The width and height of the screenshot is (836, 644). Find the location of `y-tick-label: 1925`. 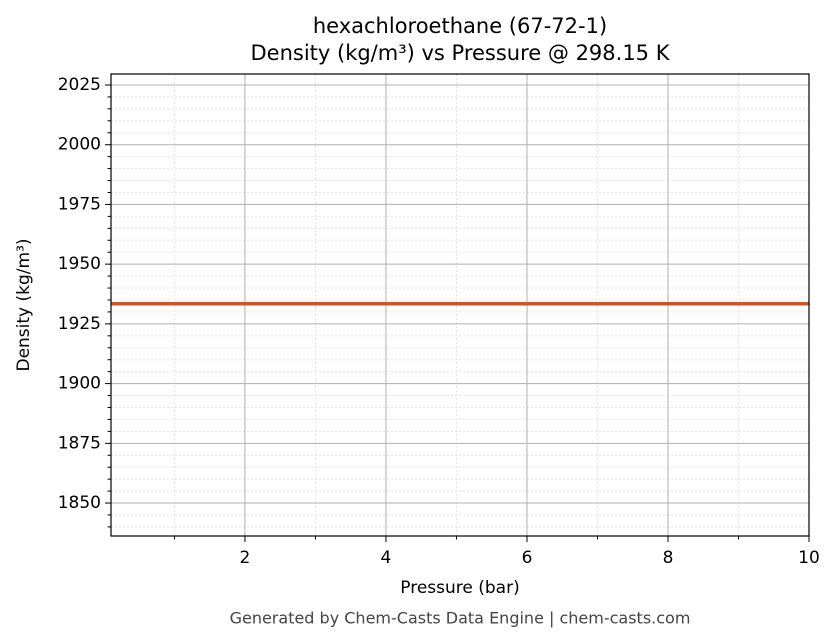

y-tick-label: 1925 is located at coordinates (79, 324).